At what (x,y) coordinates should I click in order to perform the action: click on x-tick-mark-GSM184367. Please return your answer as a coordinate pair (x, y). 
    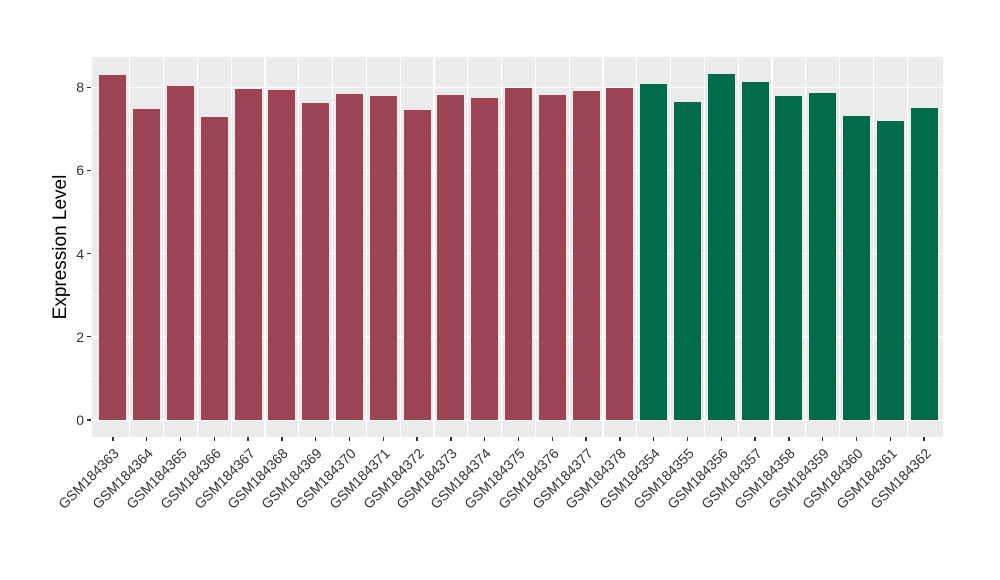
    Looking at the image, I should click on (248, 439).